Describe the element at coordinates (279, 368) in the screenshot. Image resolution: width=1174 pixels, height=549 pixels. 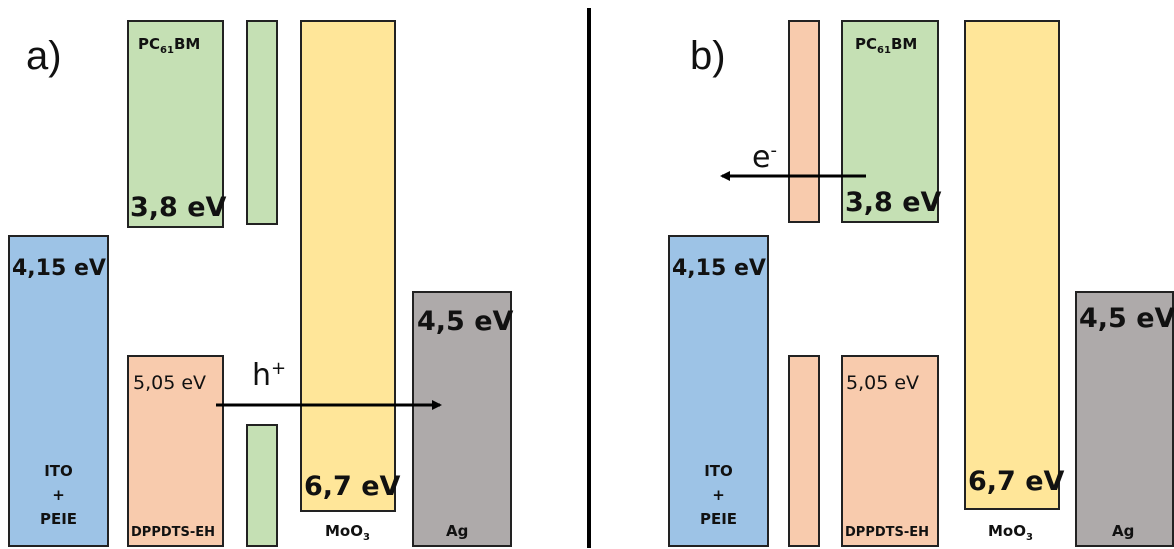
I see `hole-superscript: +` at that location.